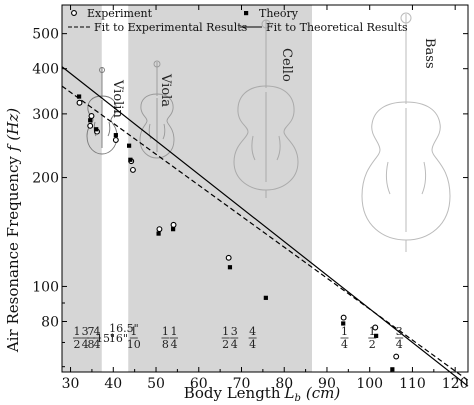  Describe the element at coordinates (76, 344) in the screenshot. I see `size-label-1-denominator: 2` at that location.